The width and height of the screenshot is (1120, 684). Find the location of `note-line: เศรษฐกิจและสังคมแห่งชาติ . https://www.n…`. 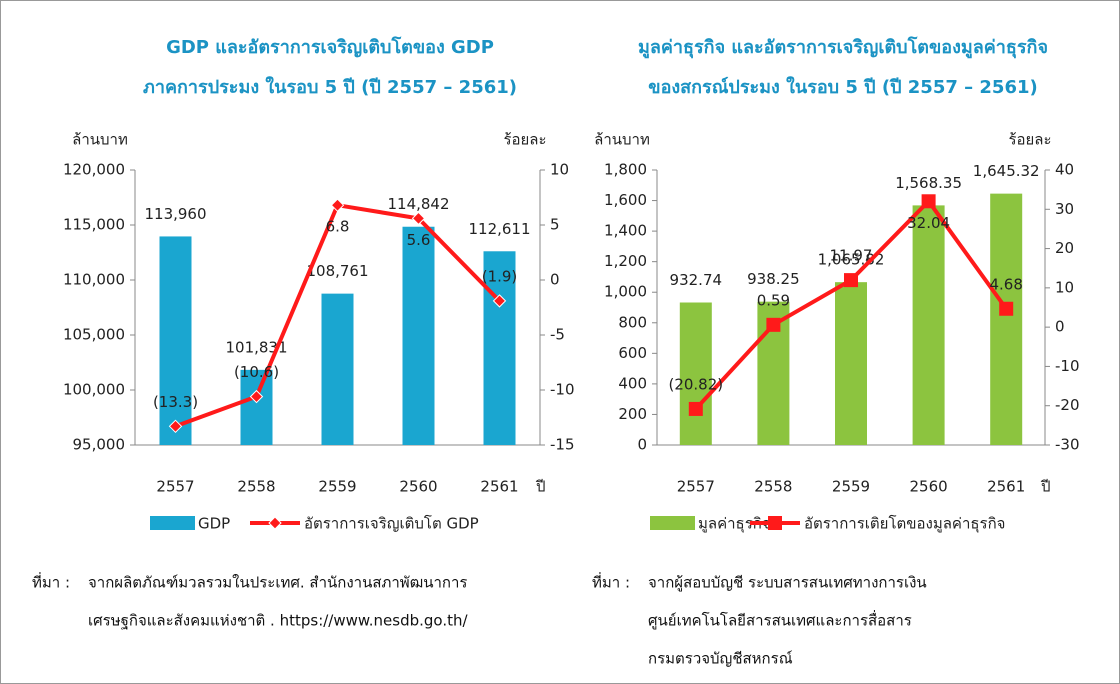

note-line: เศรษฐกิจและสังคมแห่งชาติ . https://www.n… is located at coordinates (278, 621).